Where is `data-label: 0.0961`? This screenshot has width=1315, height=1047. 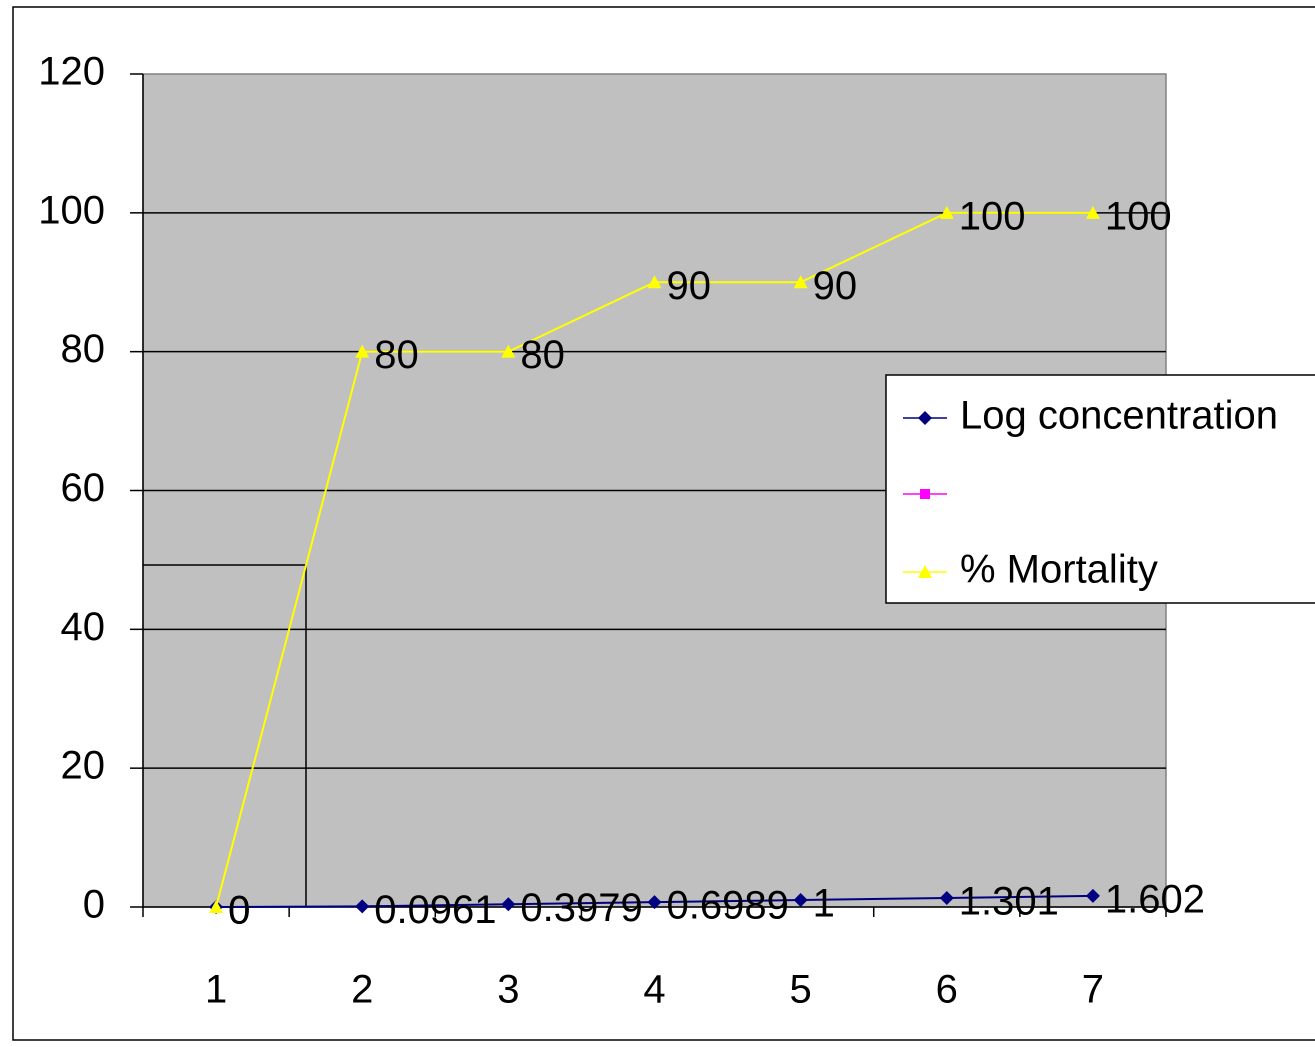 data-label: 0.0961 is located at coordinates (435, 910).